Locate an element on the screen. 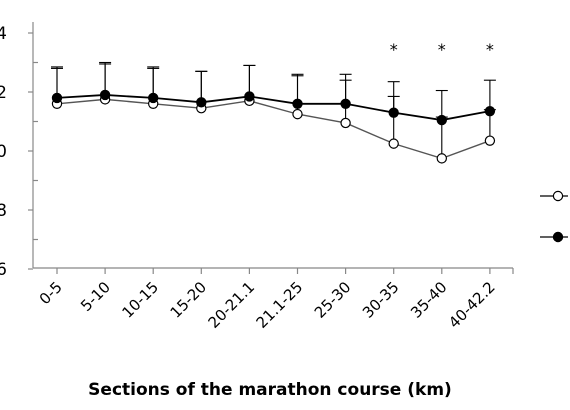  x-tick-label: 10-15 is located at coordinates (140, 300).